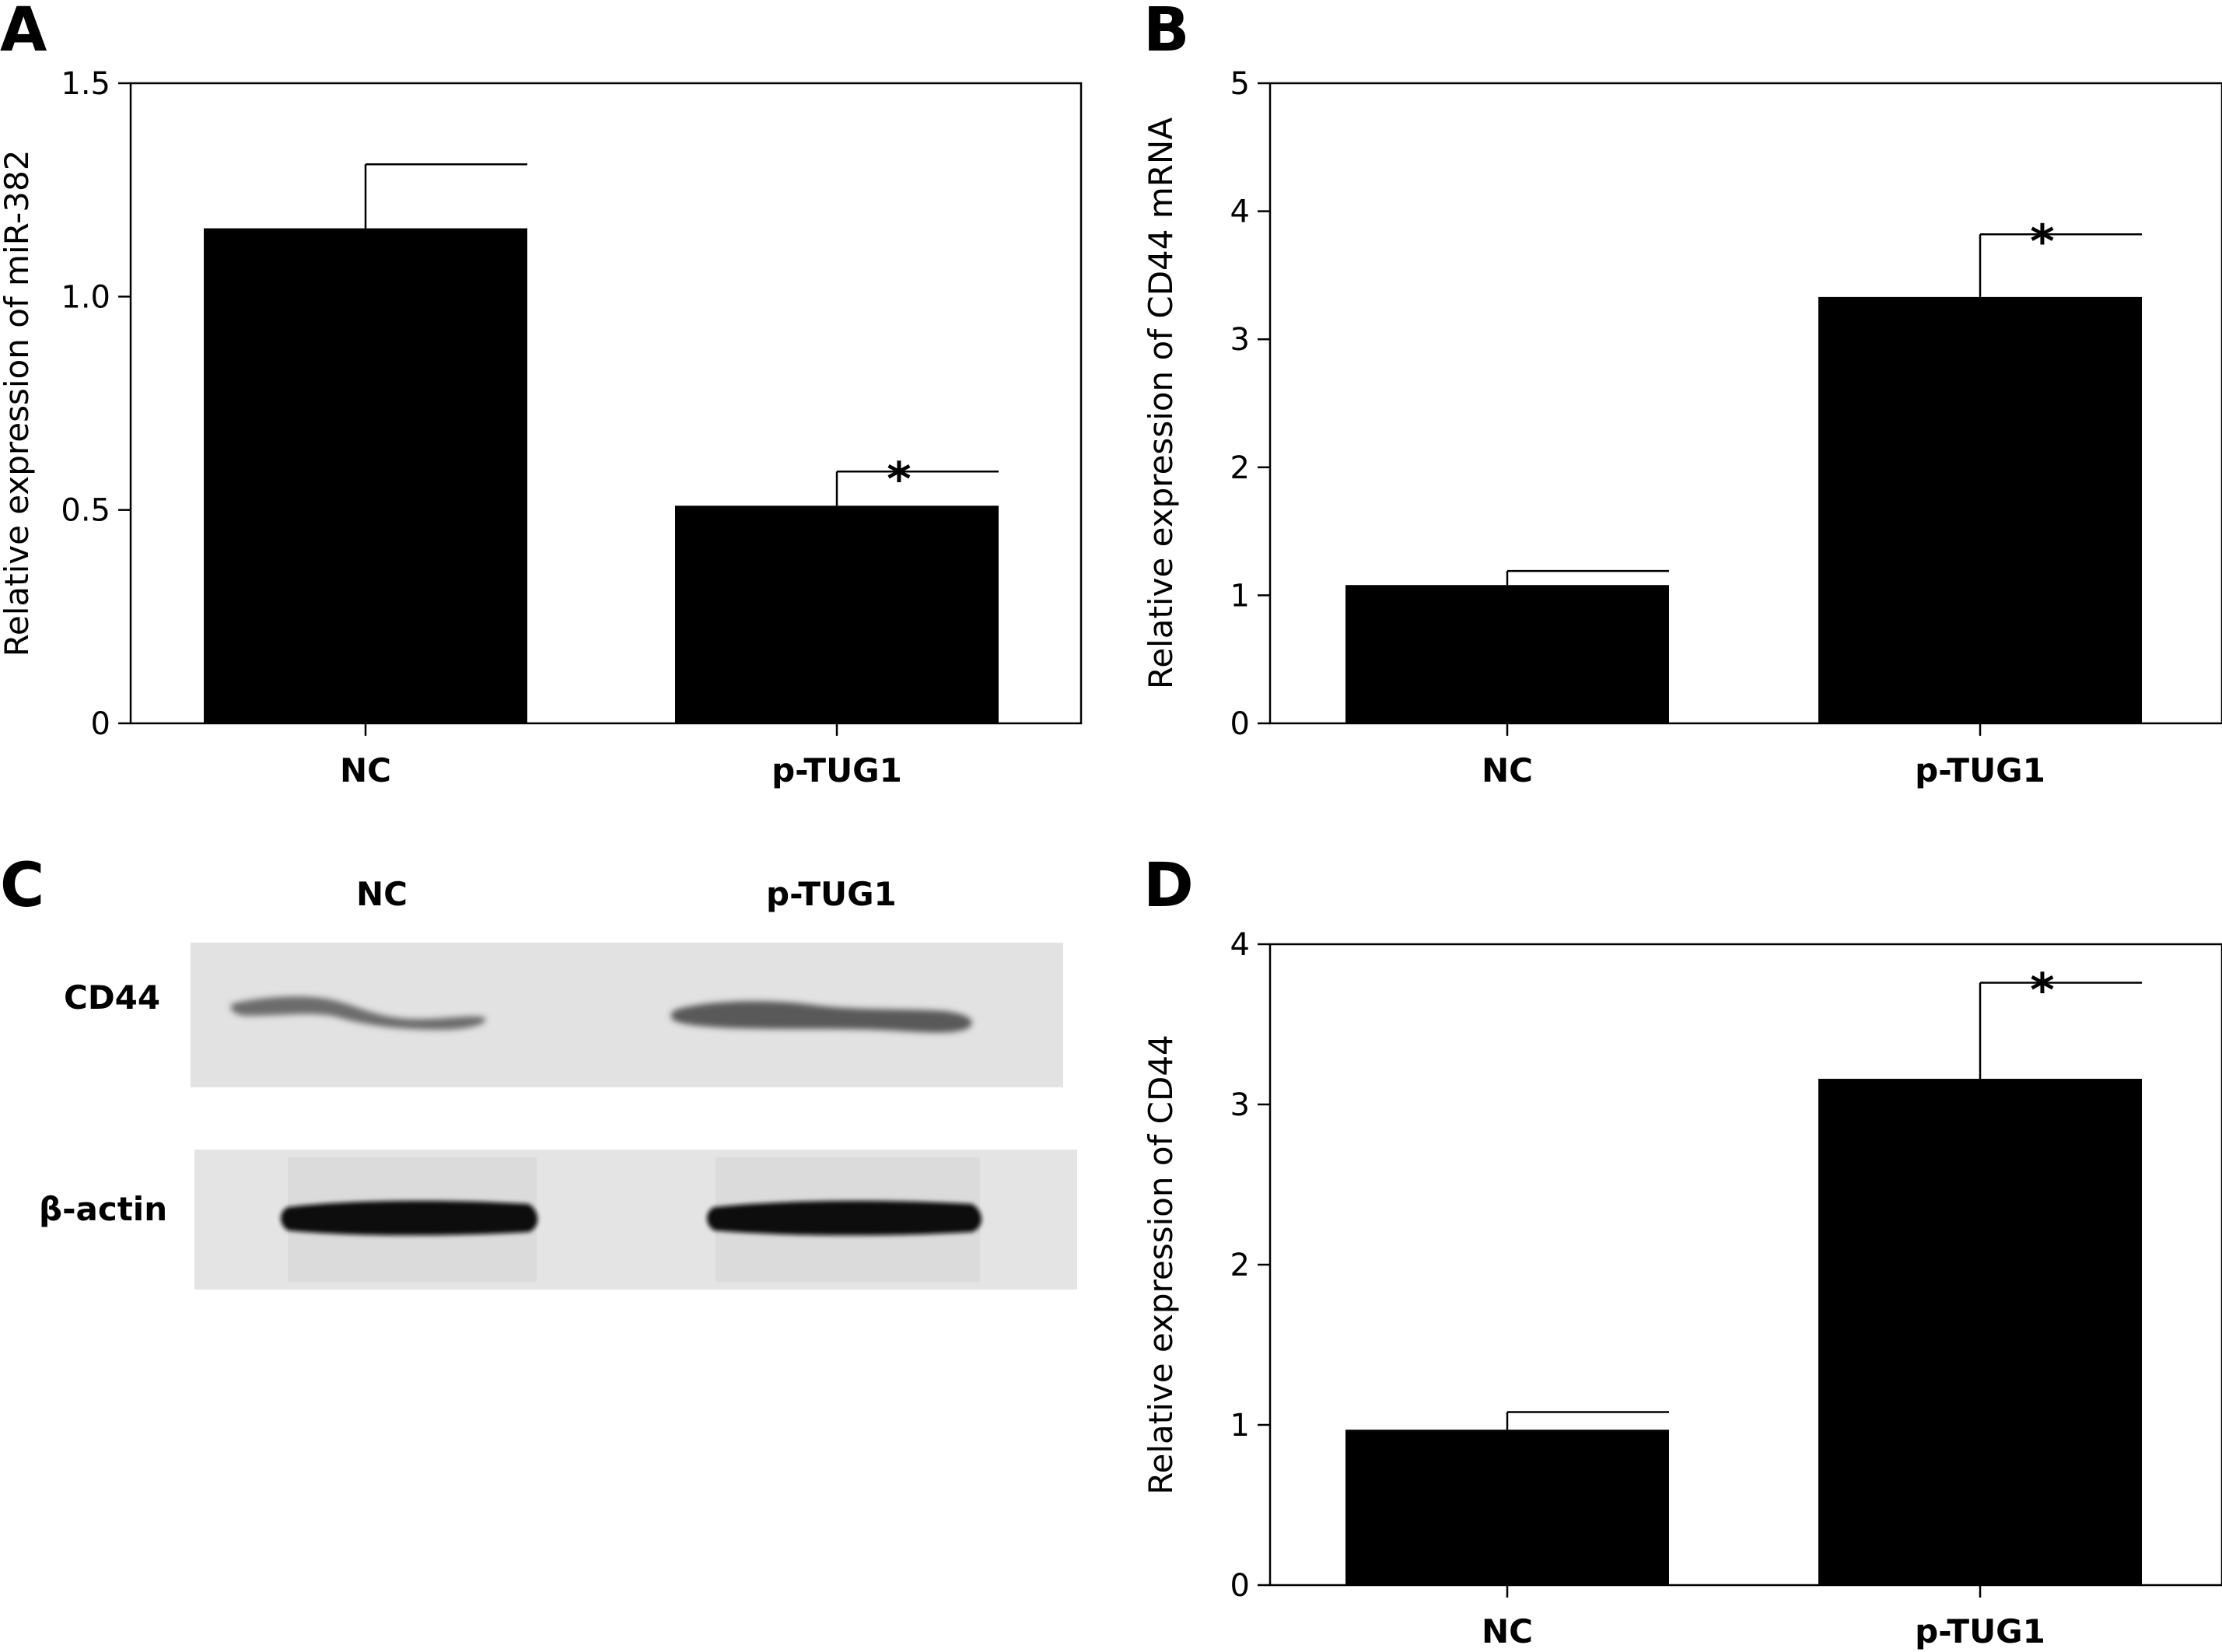 This screenshot has height=1652, width=2222. What do you see at coordinates (899, 479) in the screenshot?
I see `panel-a-significance-star: *` at bounding box center [899, 479].